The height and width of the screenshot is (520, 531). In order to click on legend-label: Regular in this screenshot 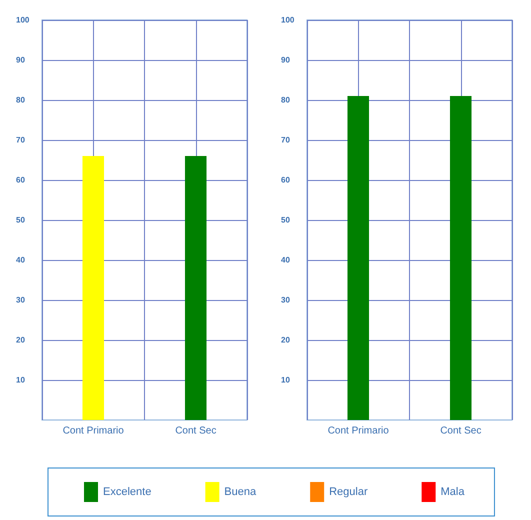, I will do `click(348, 492)`.